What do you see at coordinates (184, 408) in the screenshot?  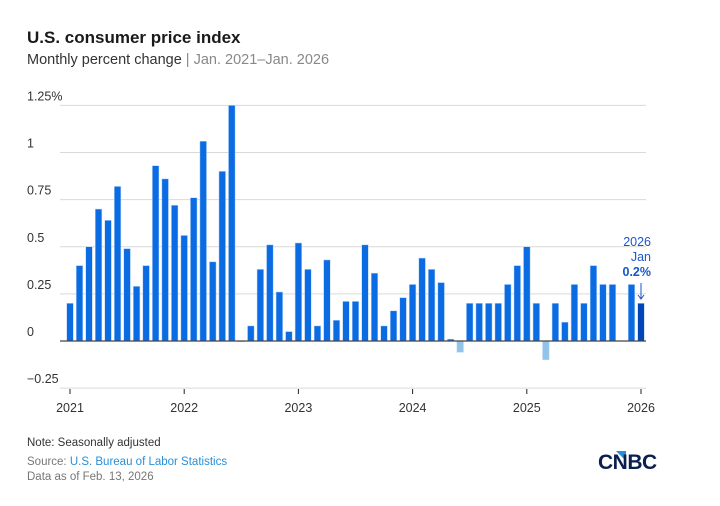 I see `x-tick-label: 2022` at bounding box center [184, 408].